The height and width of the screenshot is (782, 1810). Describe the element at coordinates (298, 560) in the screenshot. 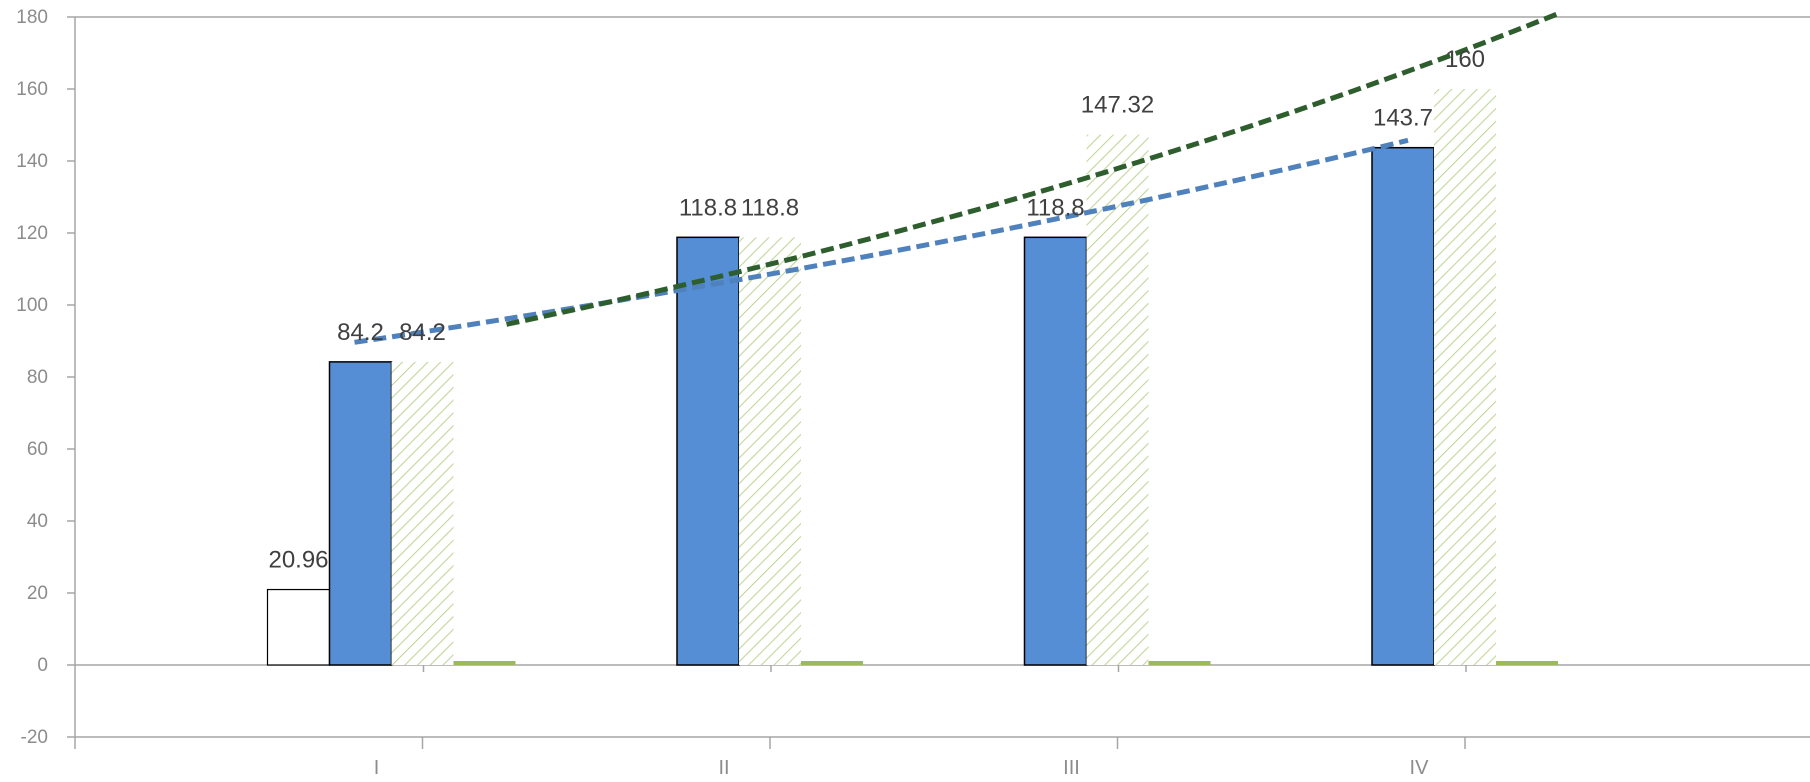

I see `data-label-s1: 20.96` at that location.